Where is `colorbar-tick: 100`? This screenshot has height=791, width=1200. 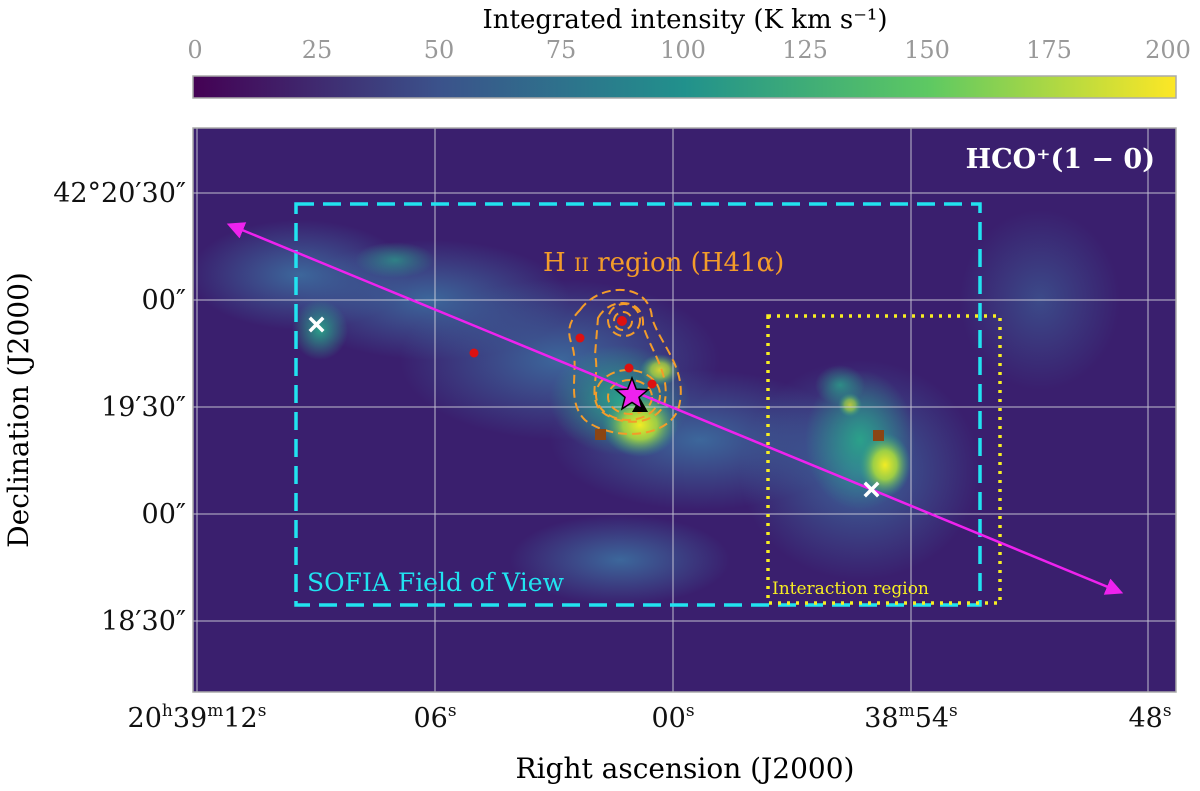 colorbar-tick: 100 is located at coordinates (683, 50).